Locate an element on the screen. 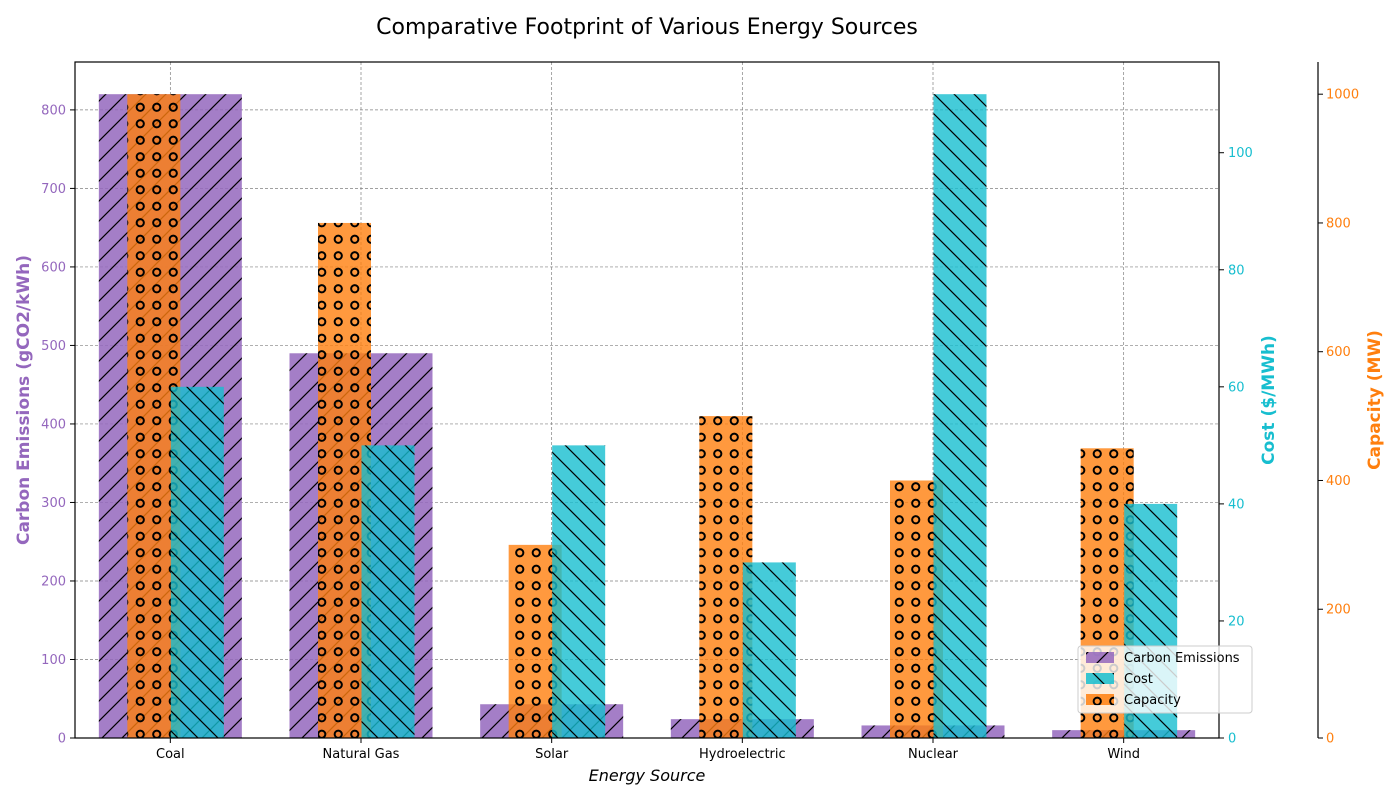  legend-label-cost: Cost is located at coordinates (1138, 679).